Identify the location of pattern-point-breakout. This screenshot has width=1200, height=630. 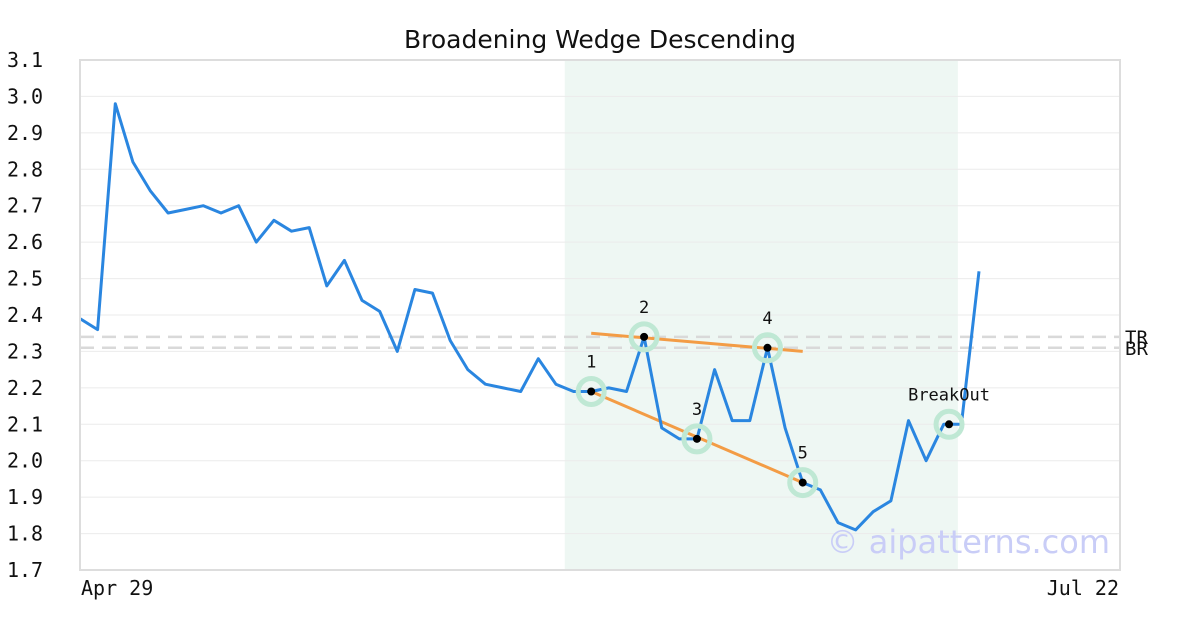
(949, 424).